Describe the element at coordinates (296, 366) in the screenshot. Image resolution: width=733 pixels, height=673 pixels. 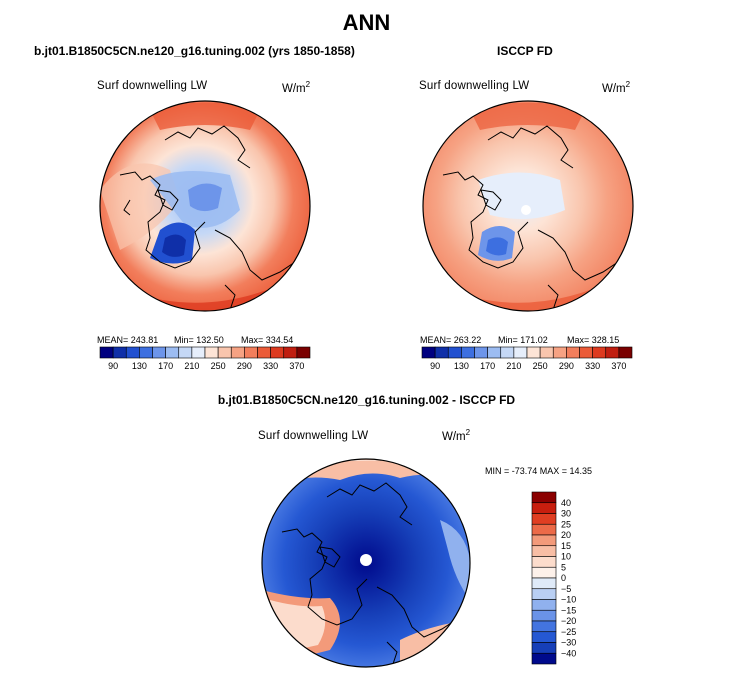
I see `colorbar-1-tick-label: 370` at that location.